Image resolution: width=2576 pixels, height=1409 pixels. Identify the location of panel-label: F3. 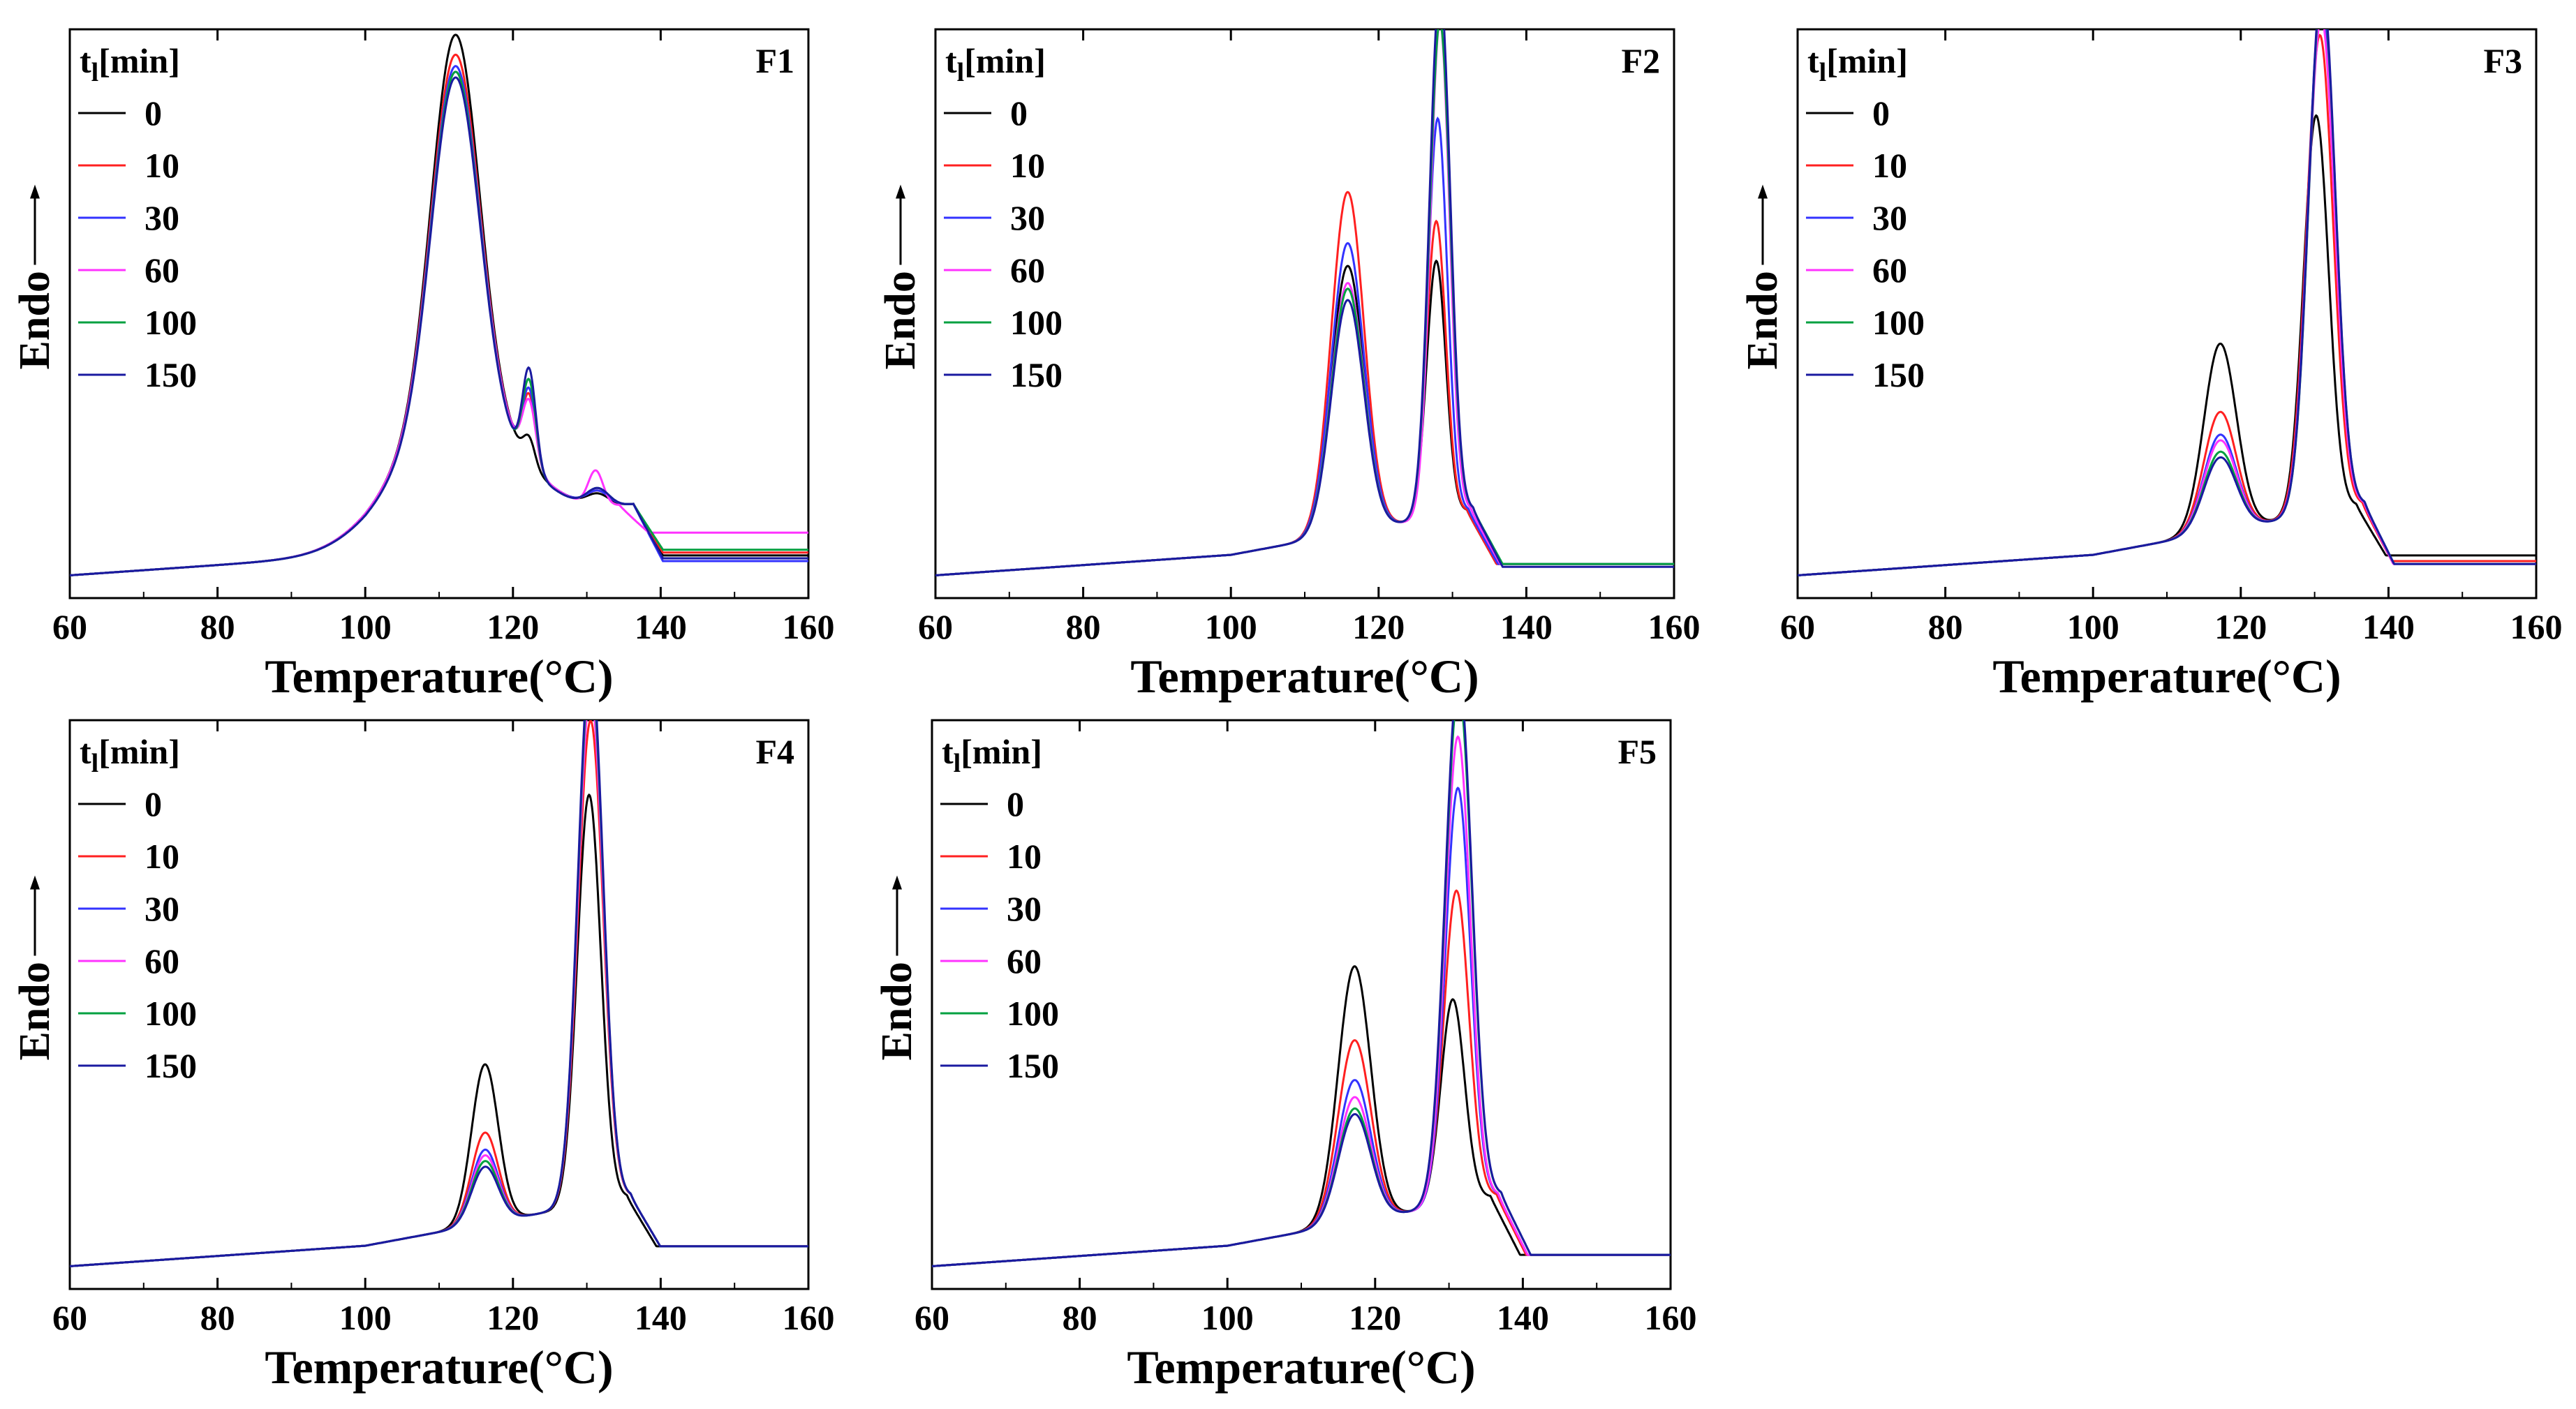
(2502, 60).